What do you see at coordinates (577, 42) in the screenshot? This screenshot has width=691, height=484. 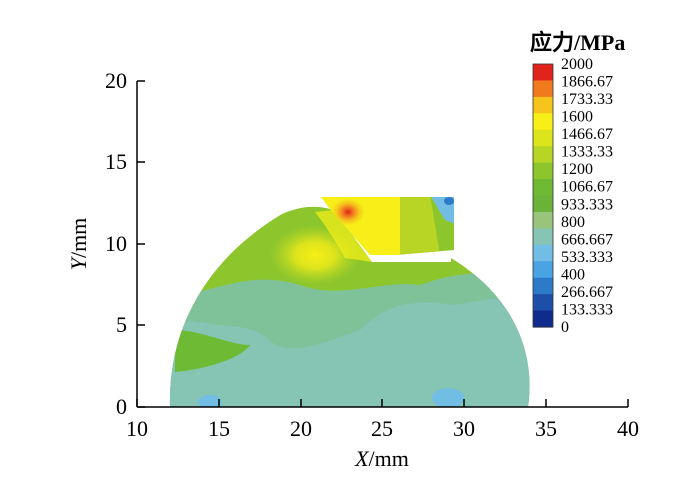 I see `colorbar-title: 应力/MPa` at bounding box center [577, 42].